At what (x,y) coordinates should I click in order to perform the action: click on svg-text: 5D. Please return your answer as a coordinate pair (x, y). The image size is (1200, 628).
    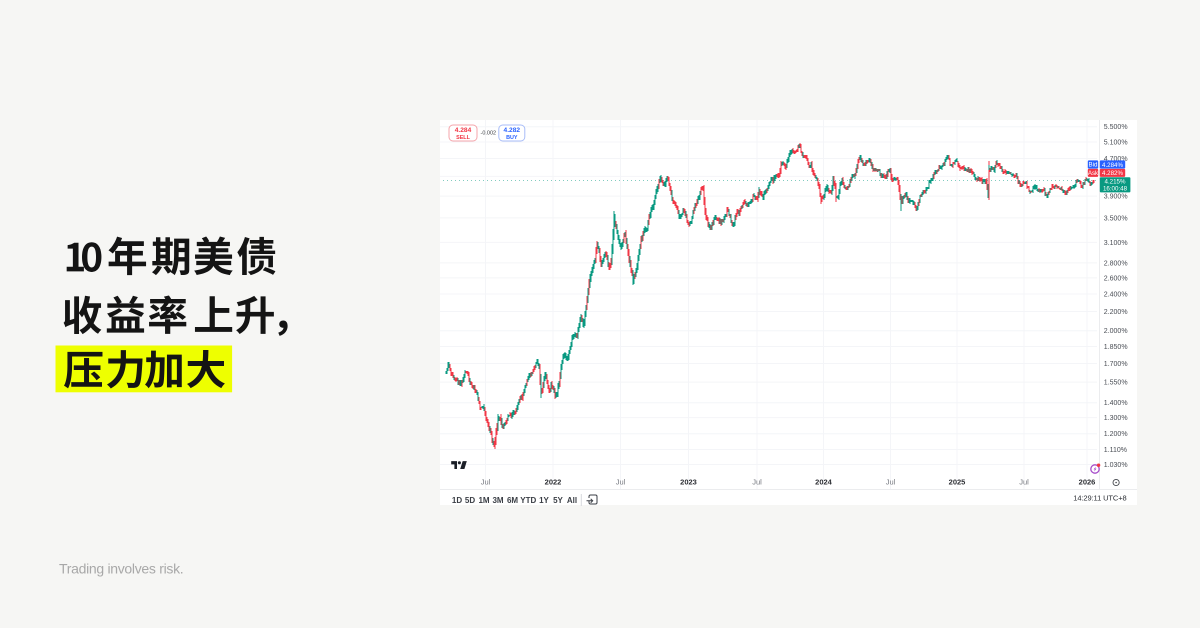
    Looking at the image, I should click on (470, 500).